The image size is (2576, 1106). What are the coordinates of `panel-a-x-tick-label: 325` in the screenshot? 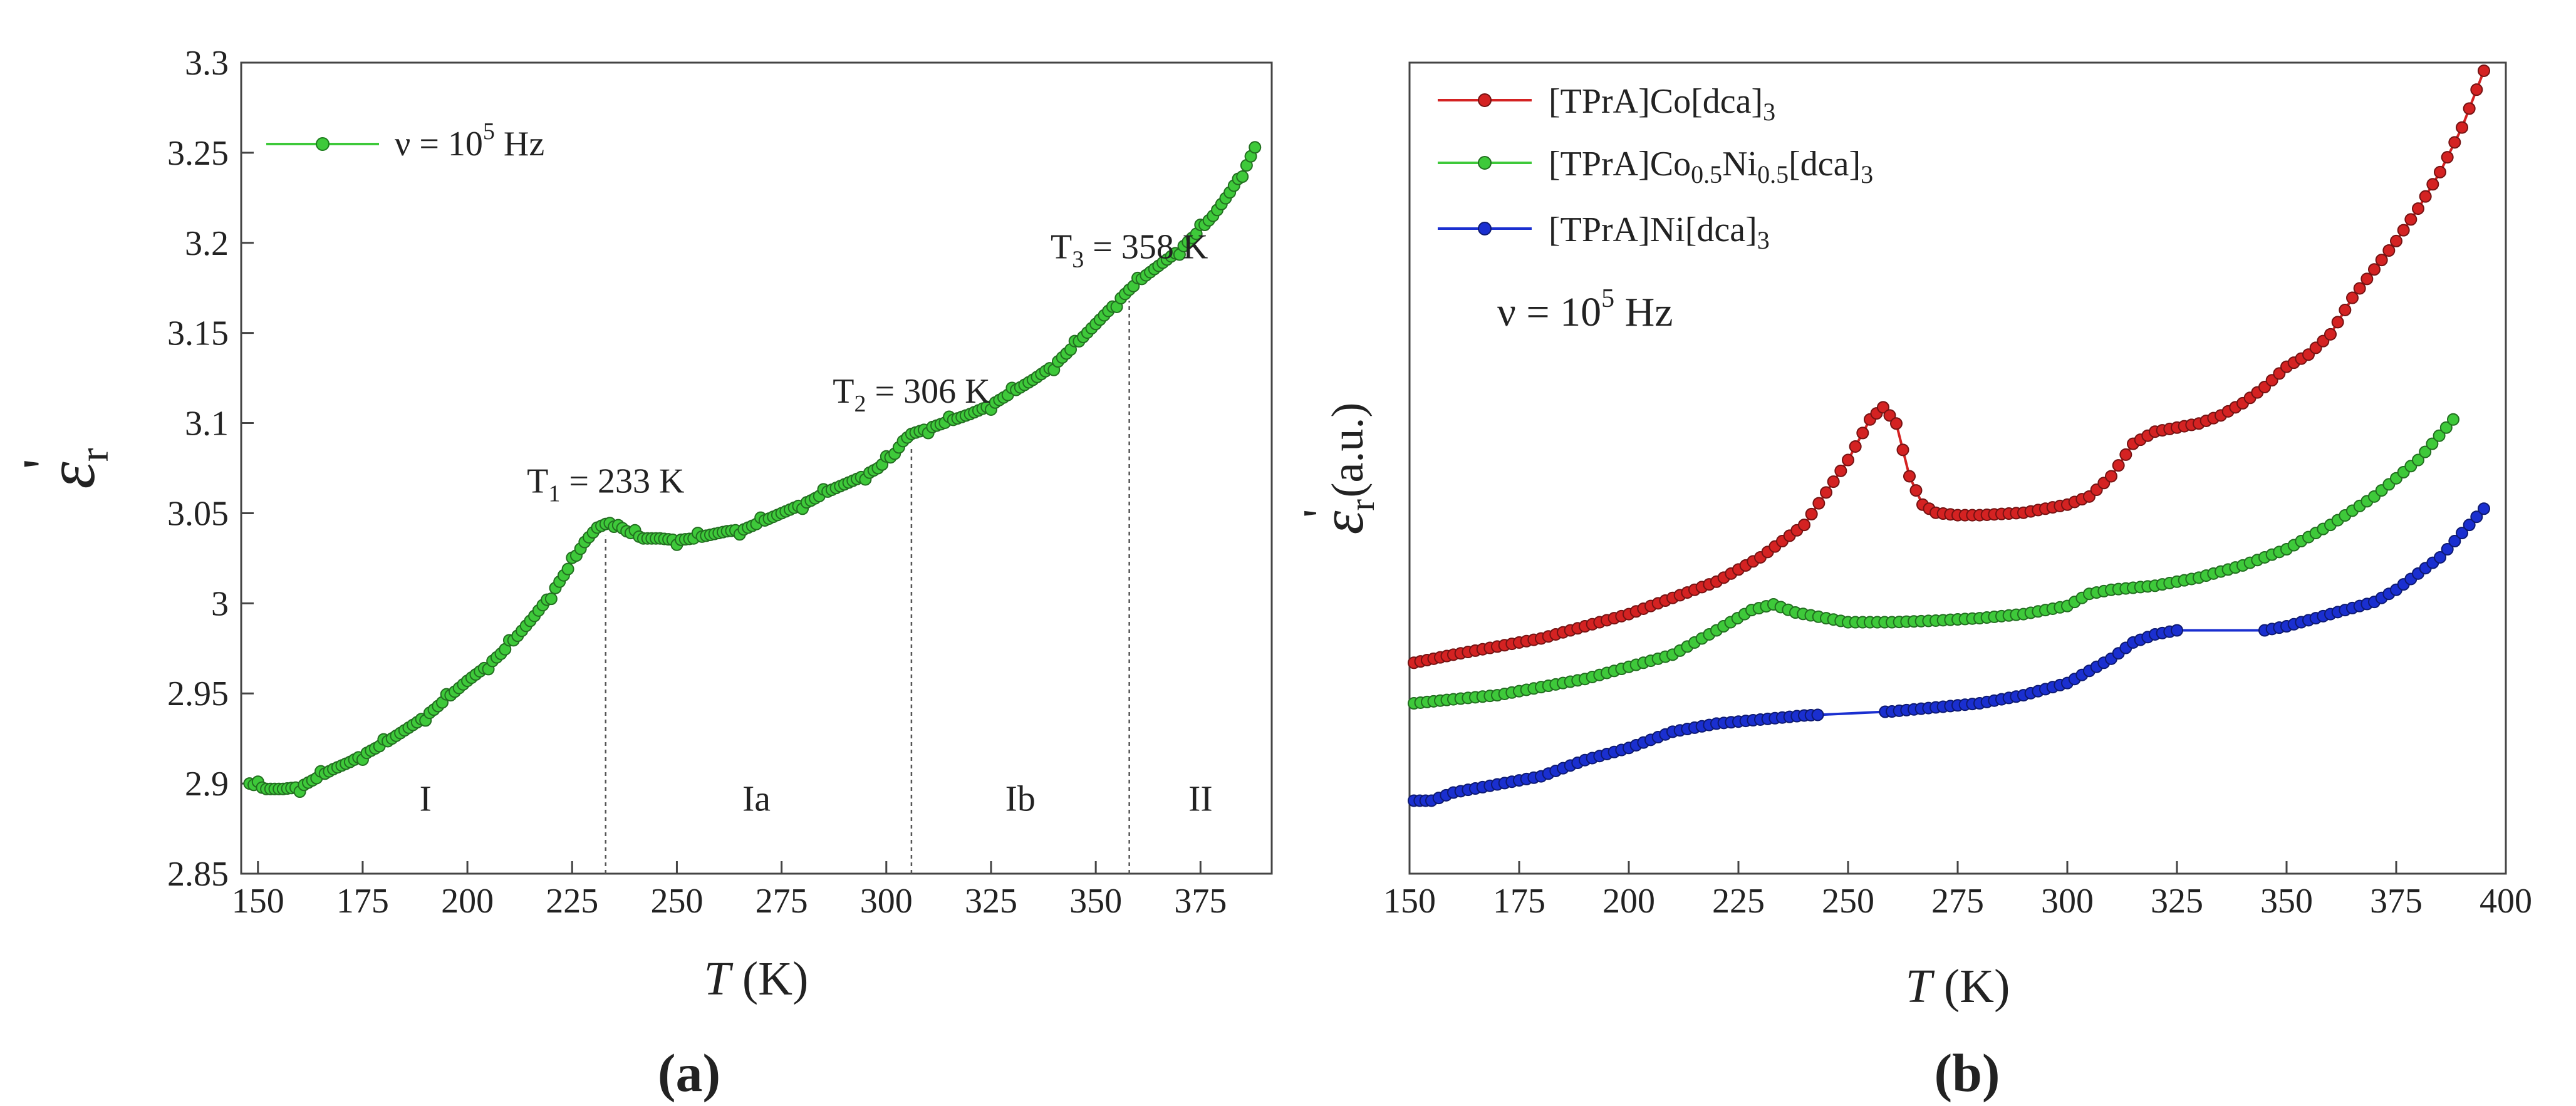 It's located at (991, 901).